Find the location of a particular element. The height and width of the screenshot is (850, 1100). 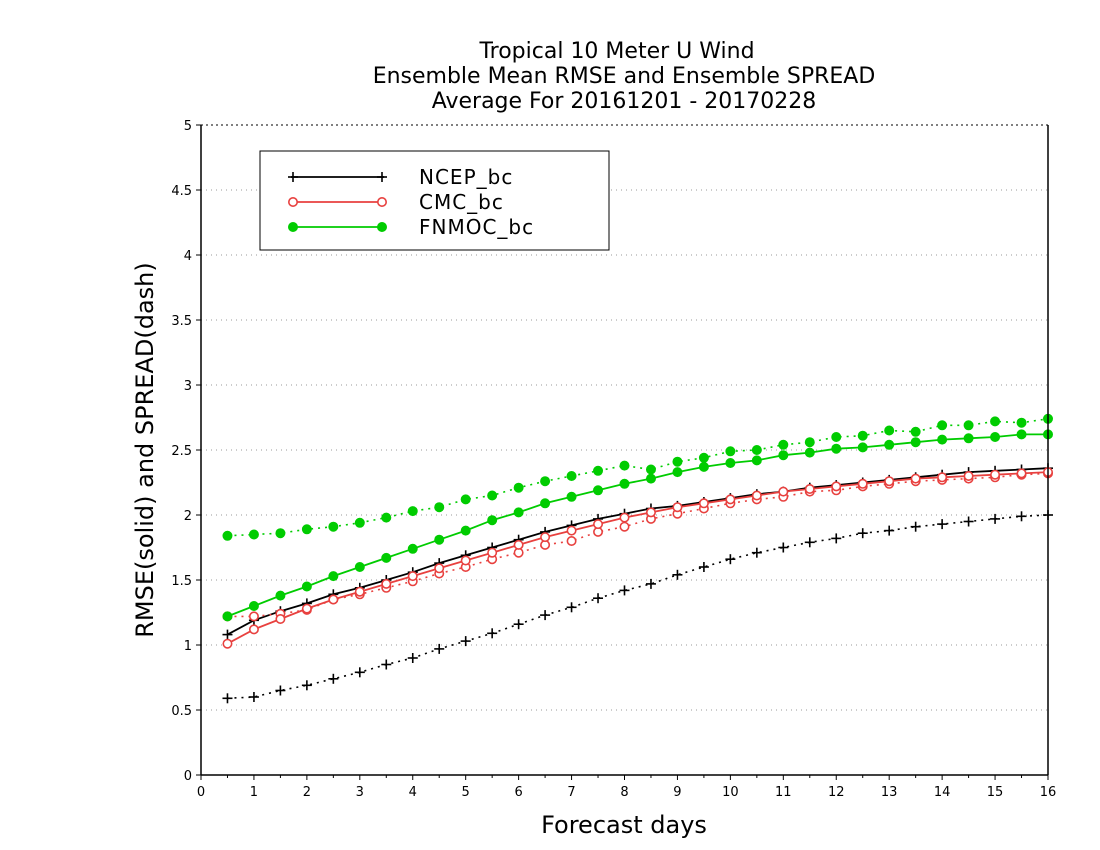

x-tick-label: 3 is located at coordinates (360, 792).